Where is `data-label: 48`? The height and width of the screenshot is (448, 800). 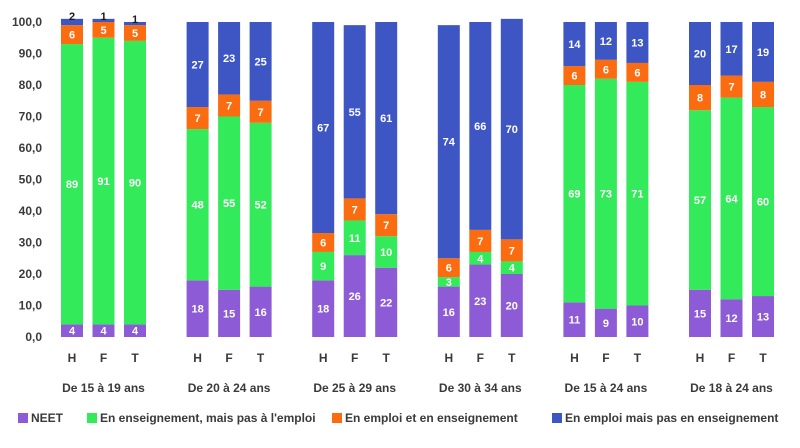
data-label: 48 is located at coordinates (197, 206).